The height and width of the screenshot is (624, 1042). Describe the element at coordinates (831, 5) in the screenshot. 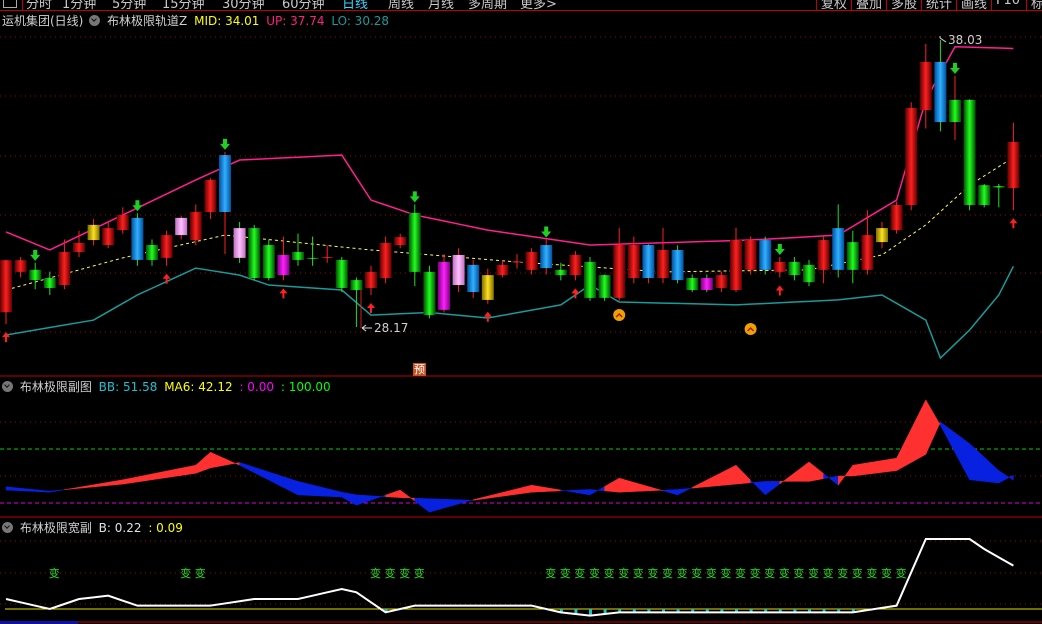

I see `toolbar-button-0: 复权` at that location.